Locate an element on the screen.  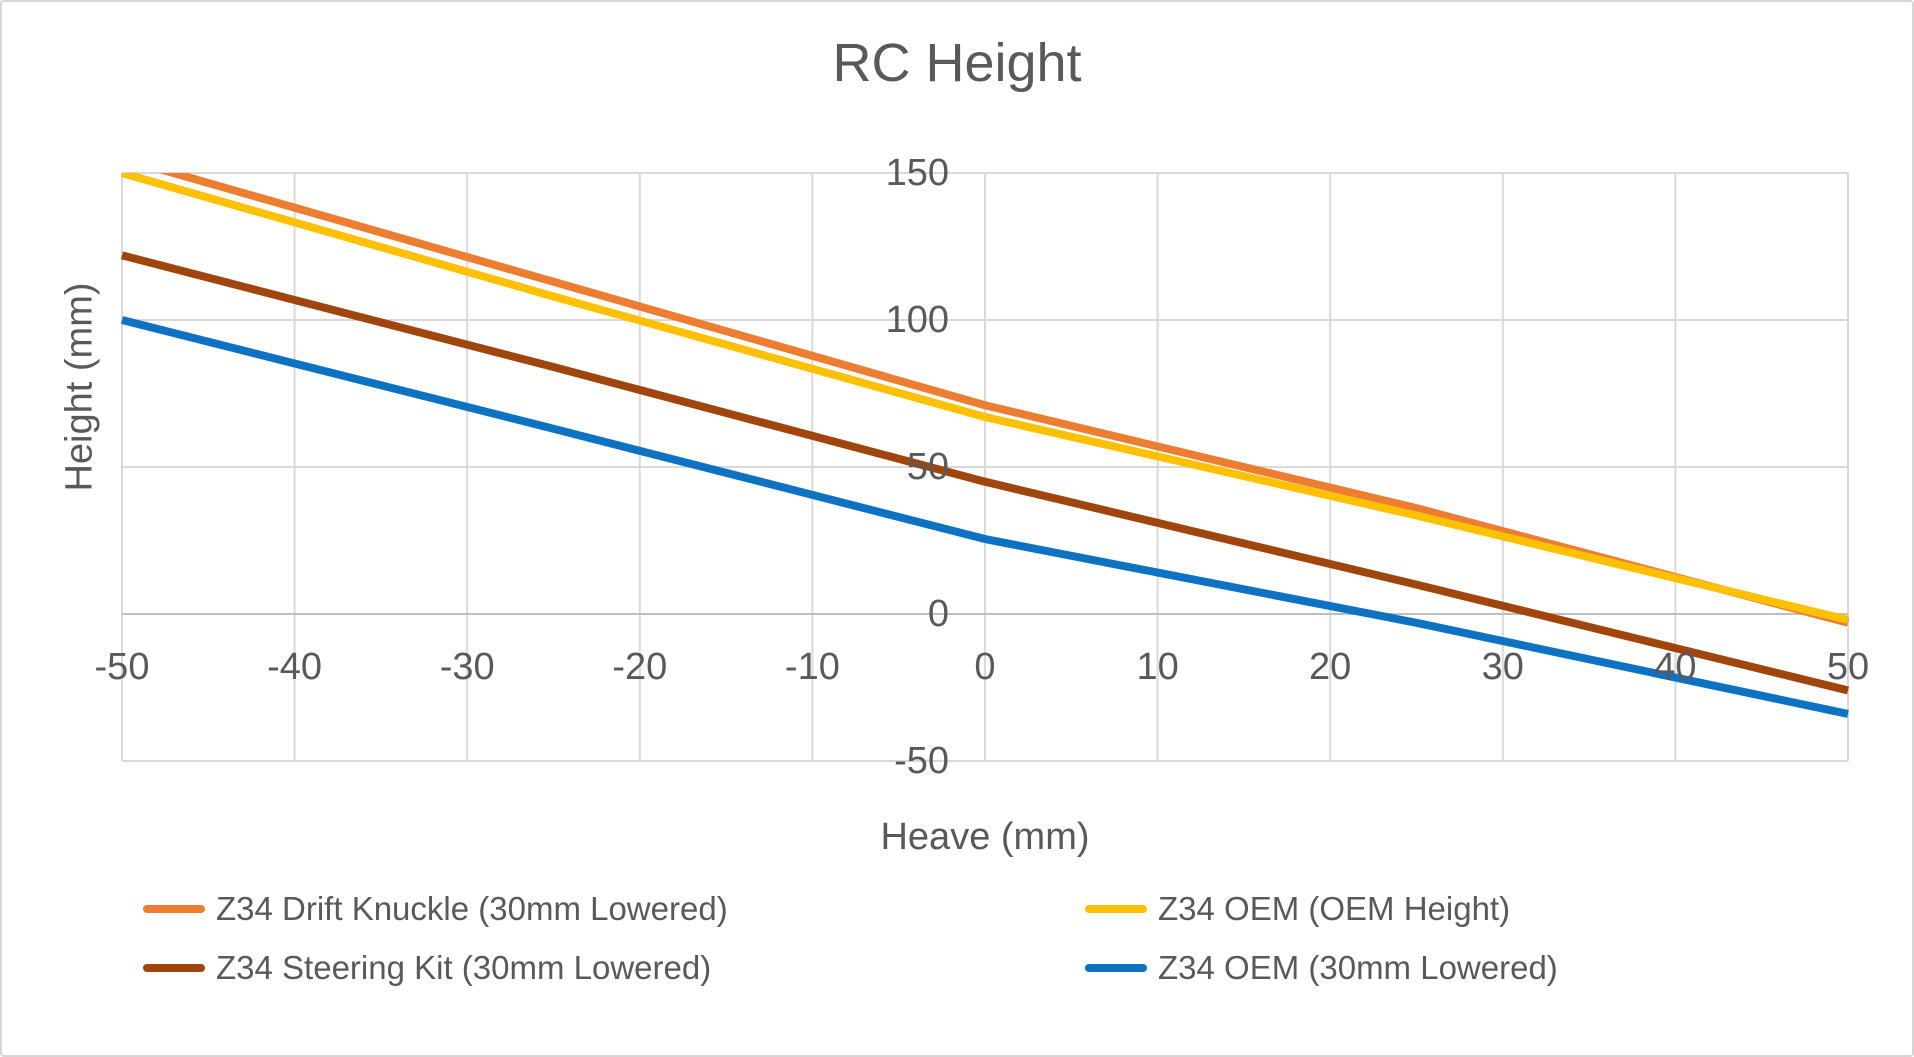
legend-label: Z34 Steering Kit (30mm Lowered) is located at coordinates (464, 967).